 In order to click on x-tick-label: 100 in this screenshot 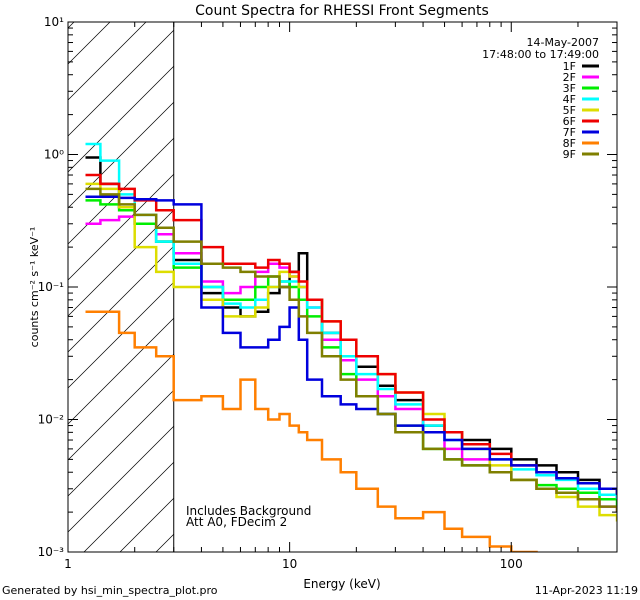, I will do `click(511, 564)`.